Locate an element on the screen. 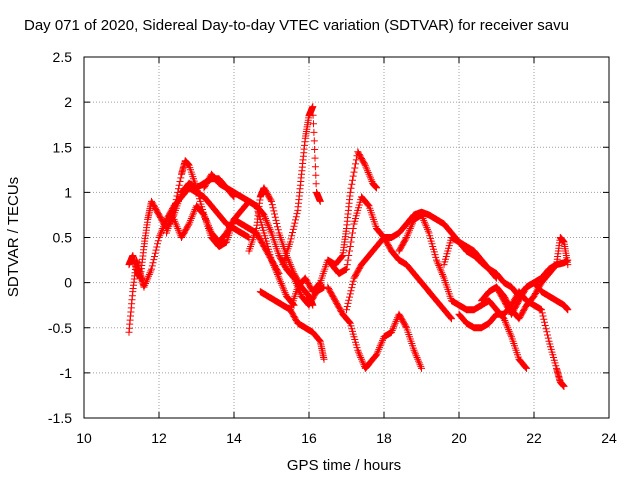 The image size is (640, 480). y-tick-label: -1 is located at coordinates (66, 373).